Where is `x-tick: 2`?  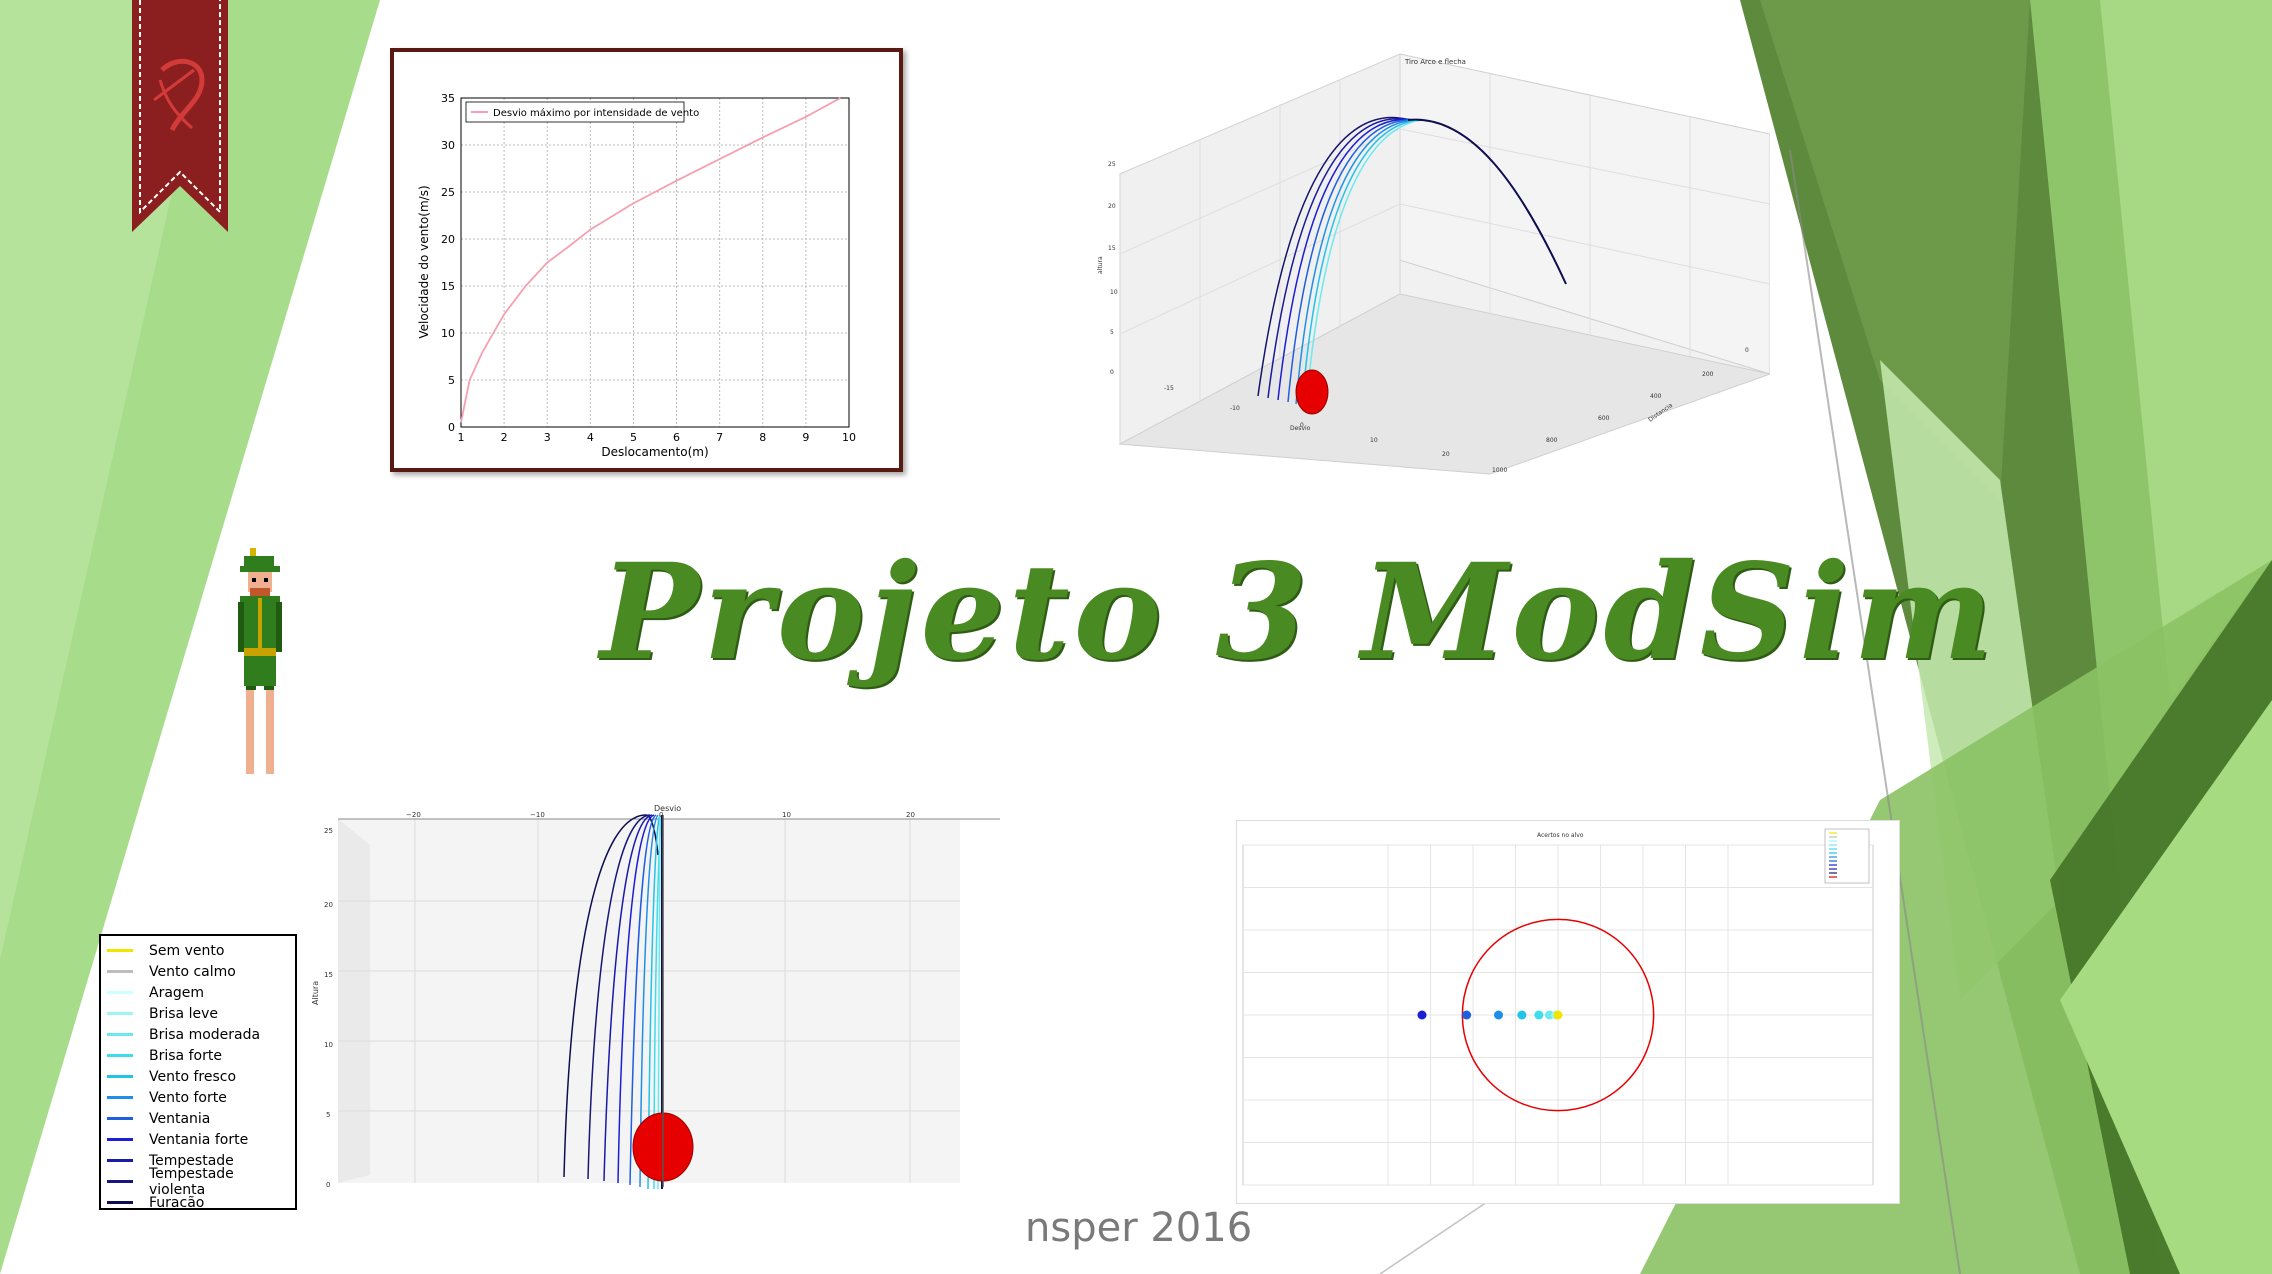
x-tick: 2 is located at coordinates (504, 437).